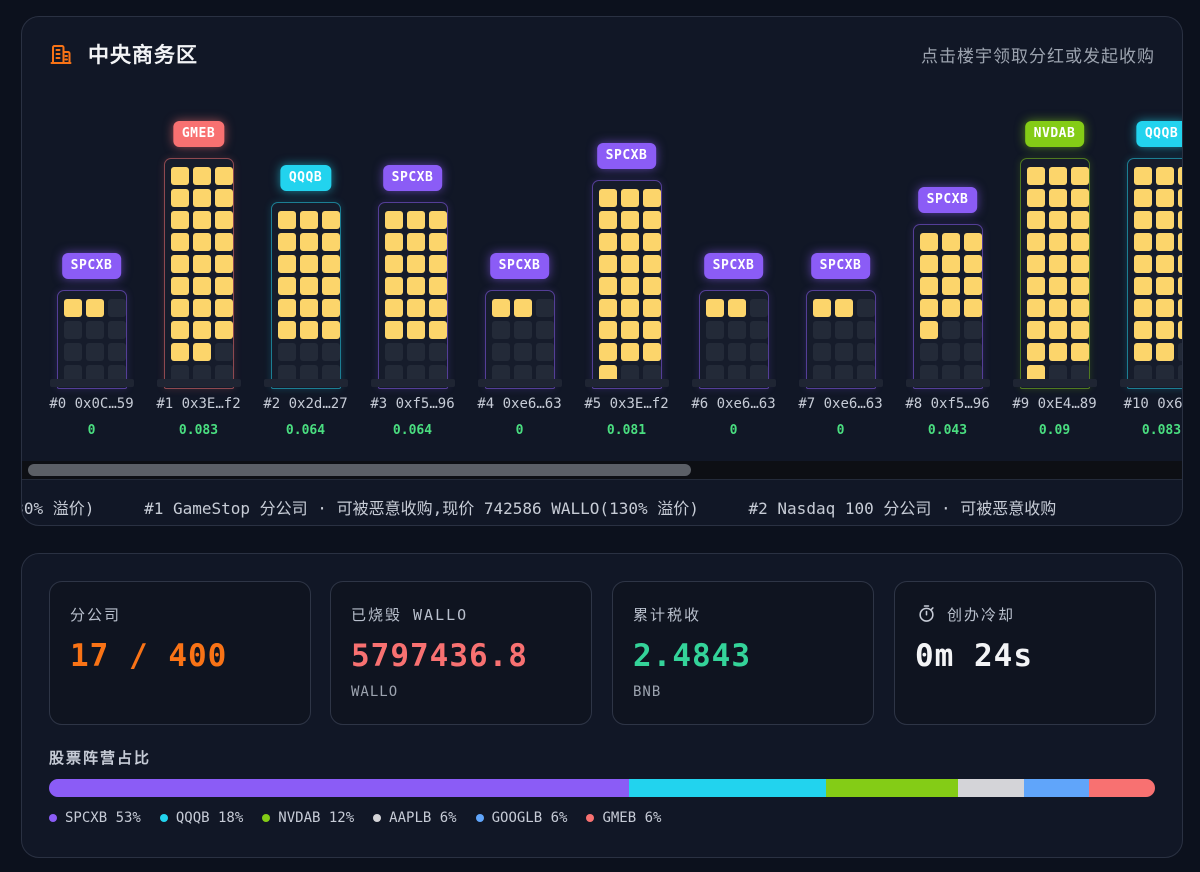 The image size is (1200, 872). Describe the element at coordinates (926, 613) in the screenshot. I see `timer-icon` at that location.